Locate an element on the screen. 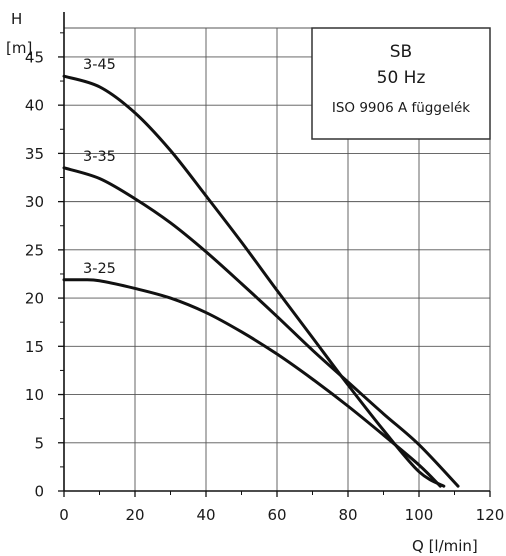 This screenshot has width=506, height=556. x-tick-label: 40 is located at coordinates (205, 515).